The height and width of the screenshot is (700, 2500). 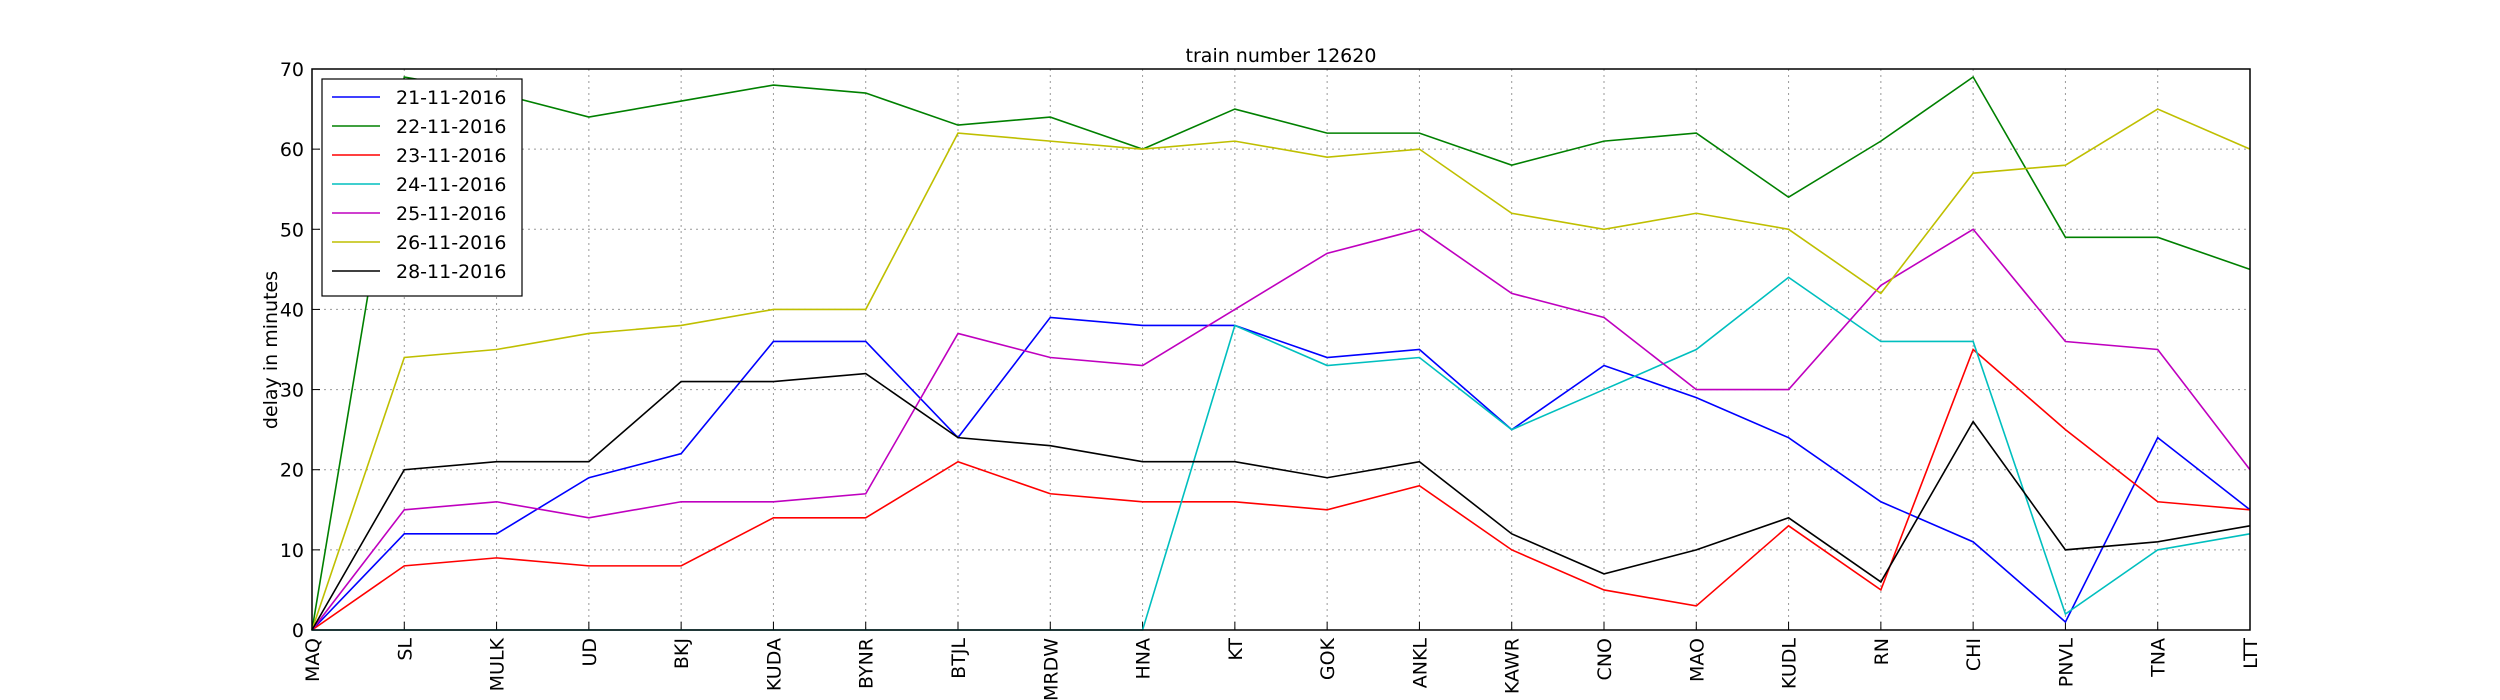 What do you see at coordinates (774, 664) in the screenshot?
I see `x-tick-label: KUDA` at bounding box center [774, 664].